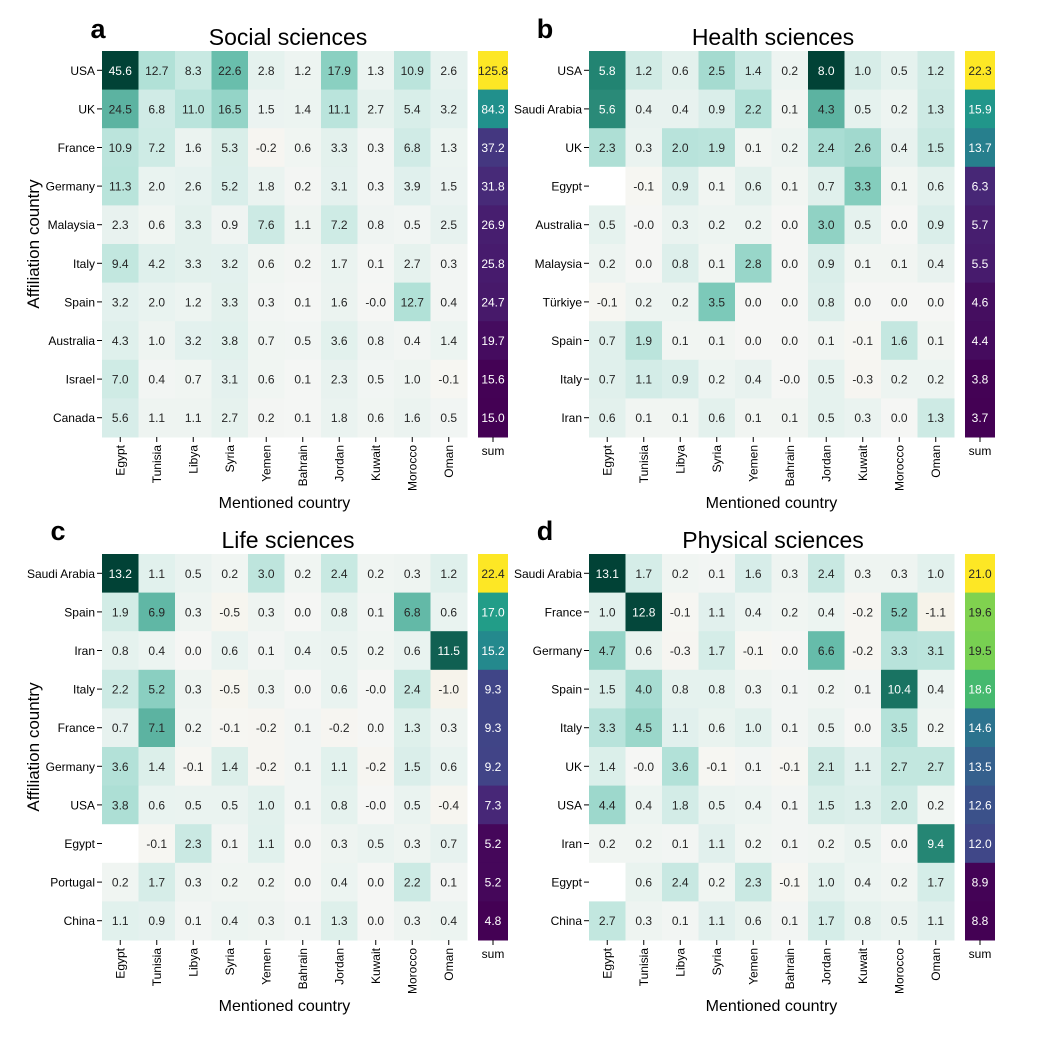 This screenshot has height=1046, width=1046. What do you see at coordinates (412, 187) in the screenshot?
I see `cell-label: 3.9` at bounding box center [412, 187].